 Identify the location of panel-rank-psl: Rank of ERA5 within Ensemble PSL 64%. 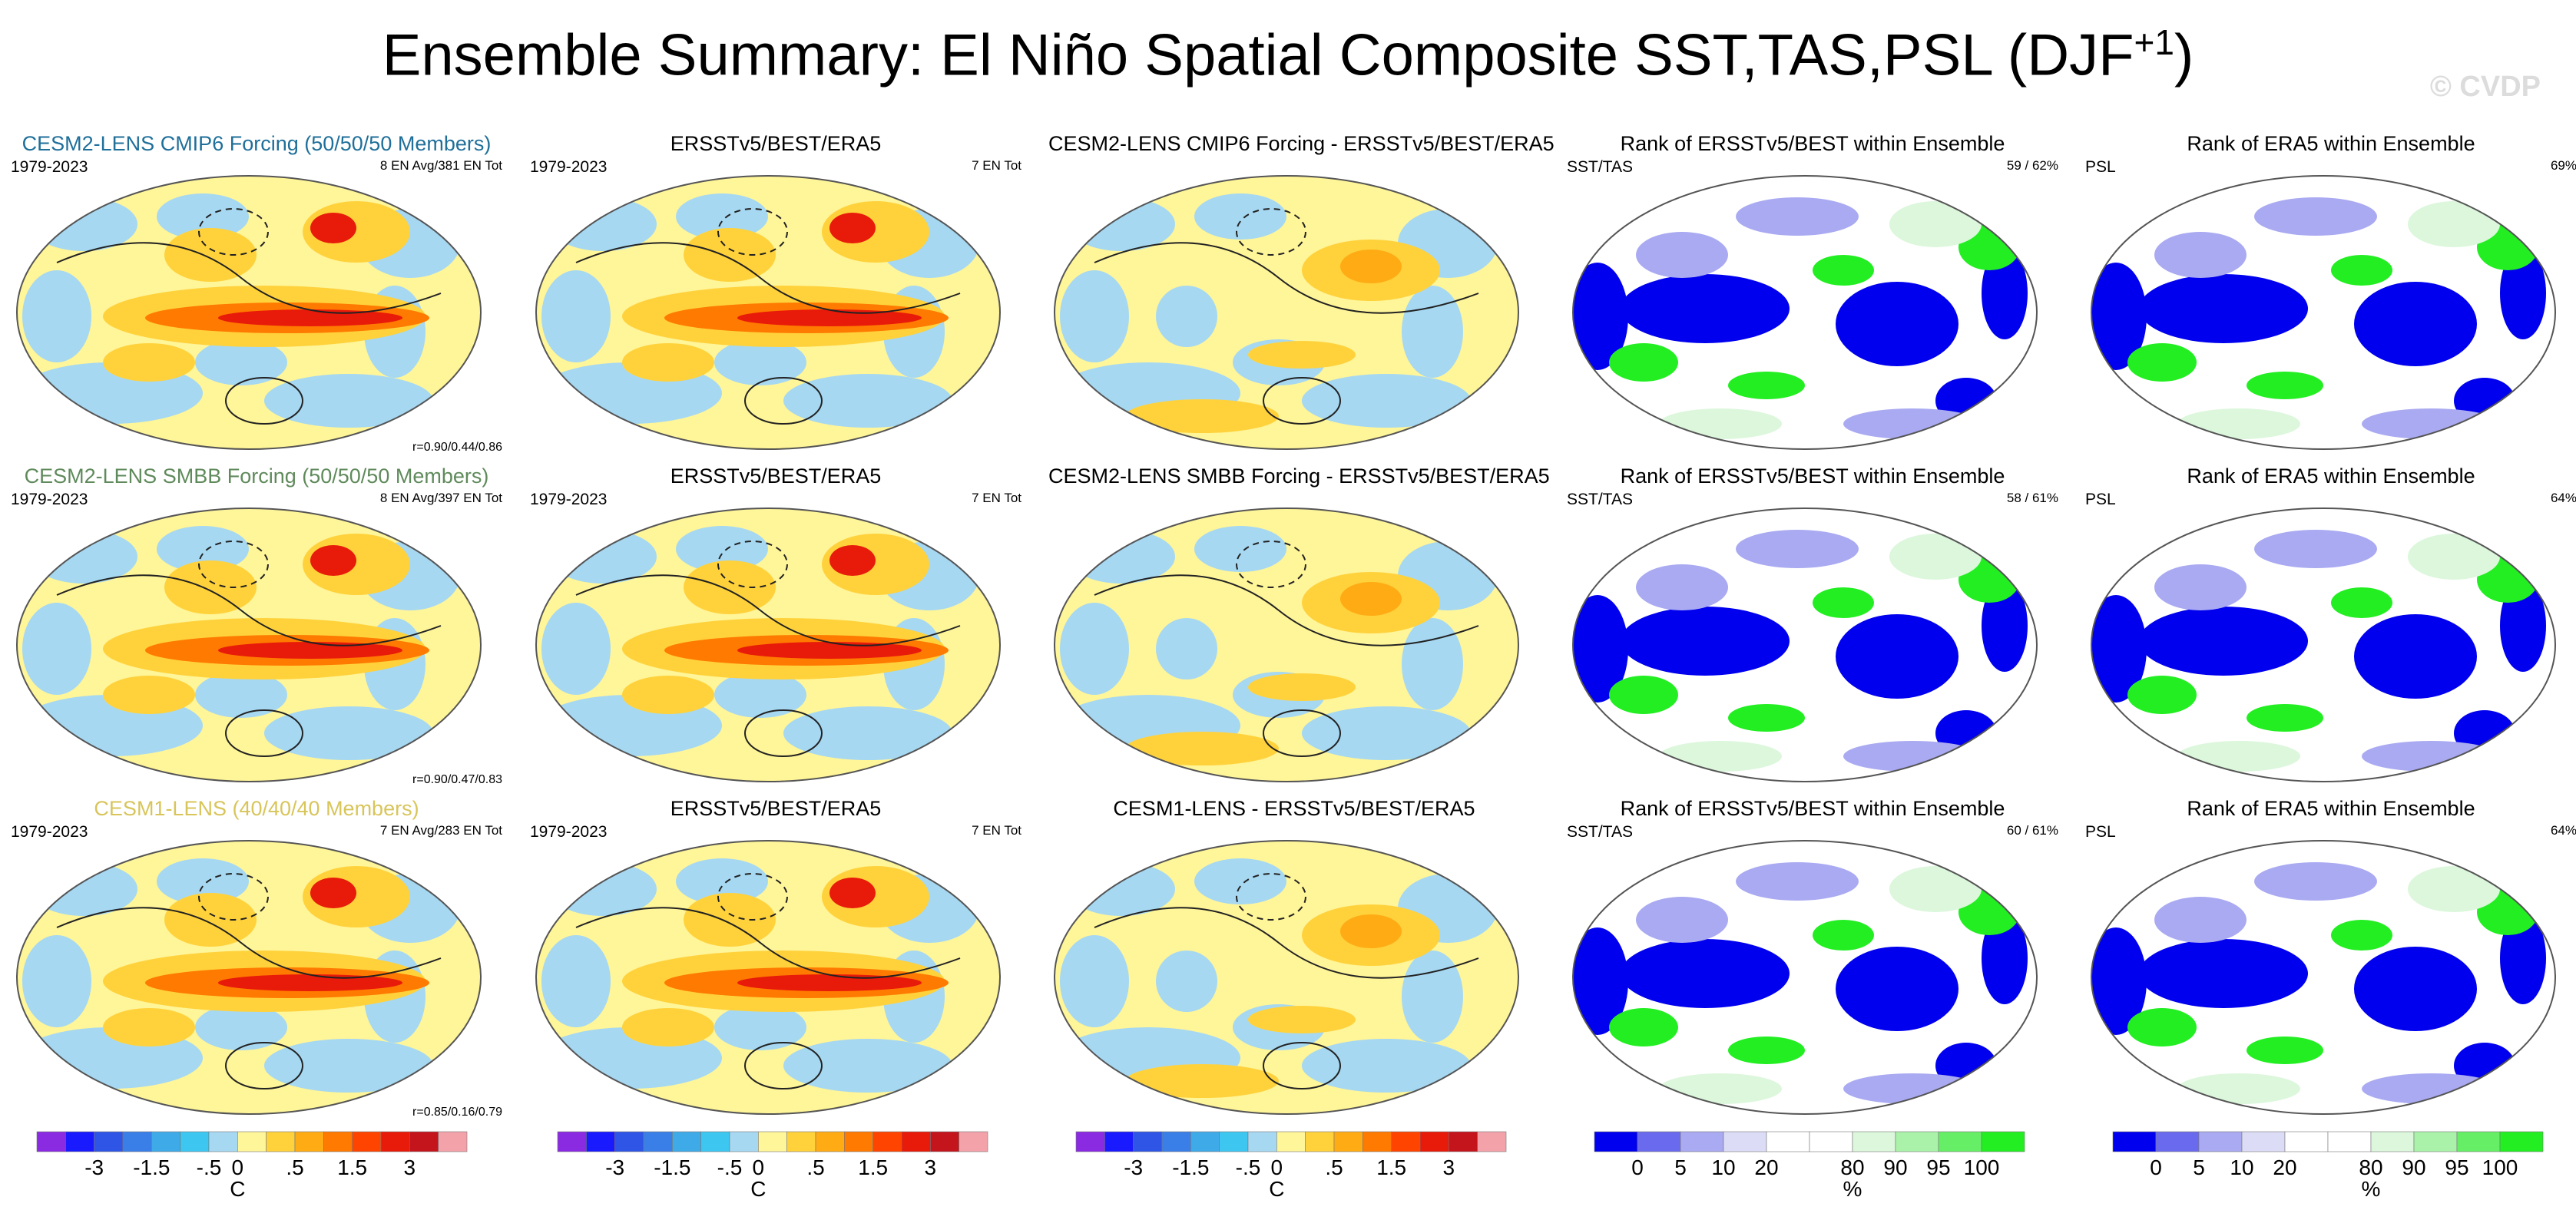
(2330, 626).